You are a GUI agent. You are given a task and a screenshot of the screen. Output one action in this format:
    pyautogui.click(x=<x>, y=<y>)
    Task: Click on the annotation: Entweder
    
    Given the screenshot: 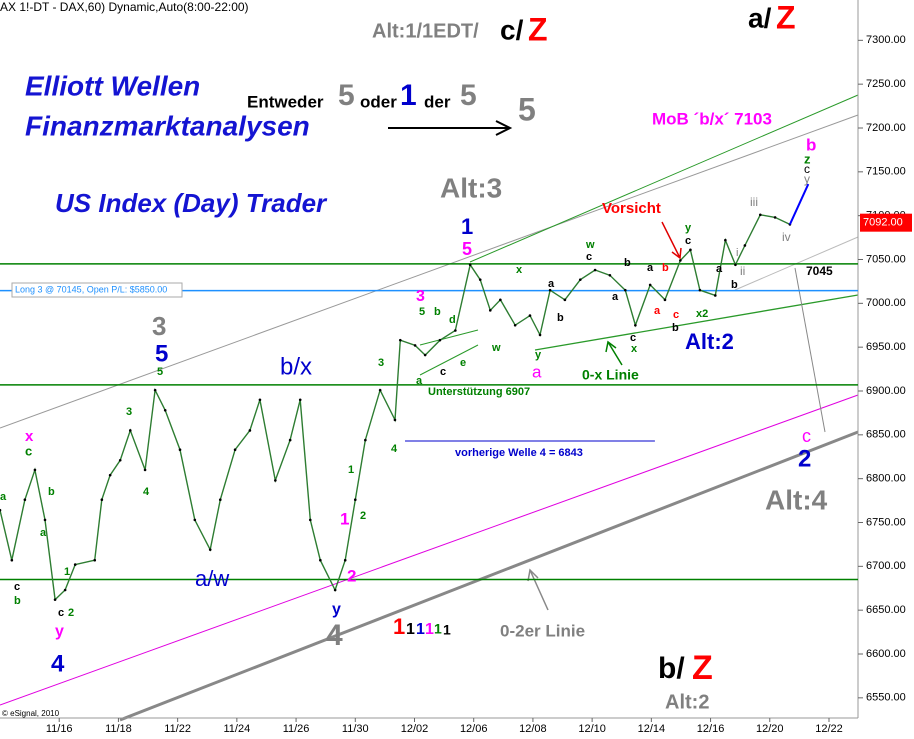 What is the action you would take?
    pyautogui.click(x=285, y=101)
    